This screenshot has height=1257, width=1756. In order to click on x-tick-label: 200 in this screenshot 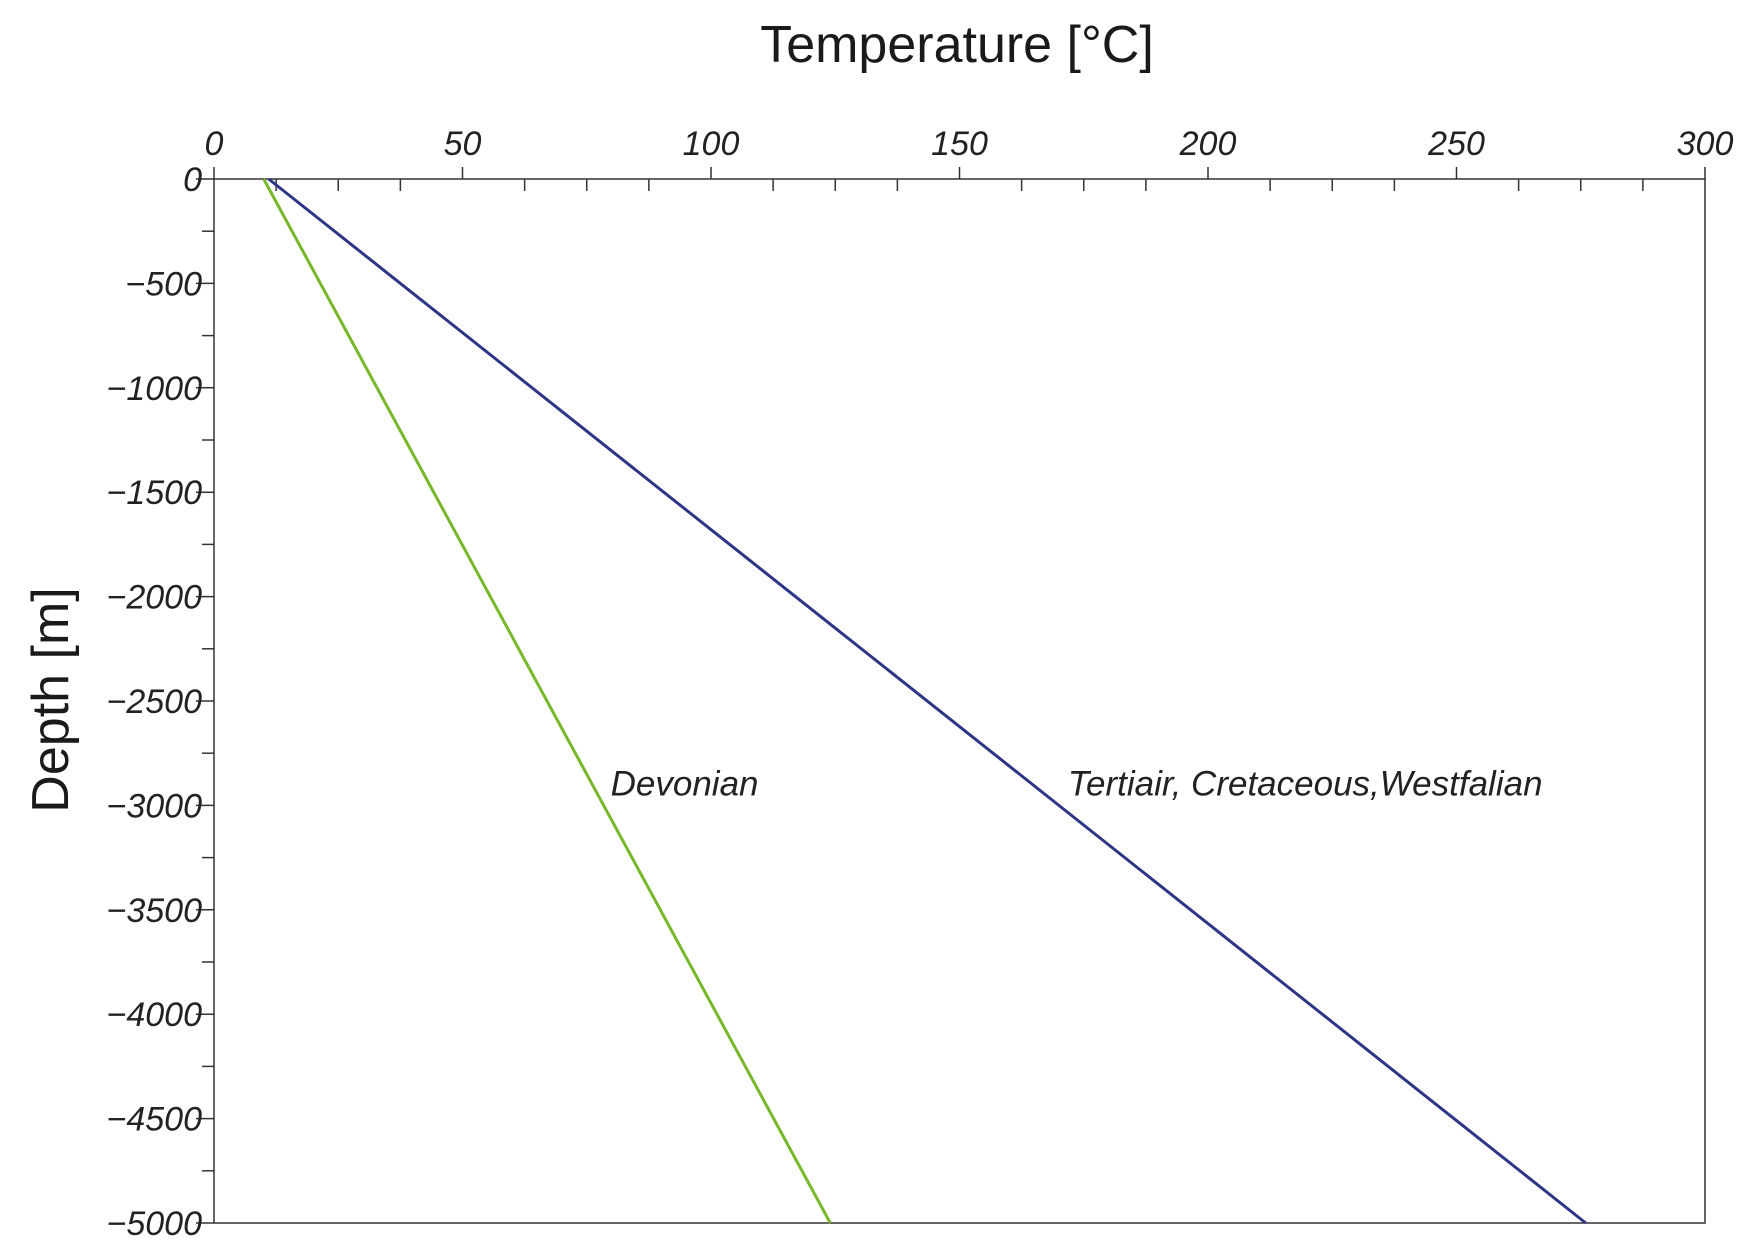, I will do `click(1208, 144)`.